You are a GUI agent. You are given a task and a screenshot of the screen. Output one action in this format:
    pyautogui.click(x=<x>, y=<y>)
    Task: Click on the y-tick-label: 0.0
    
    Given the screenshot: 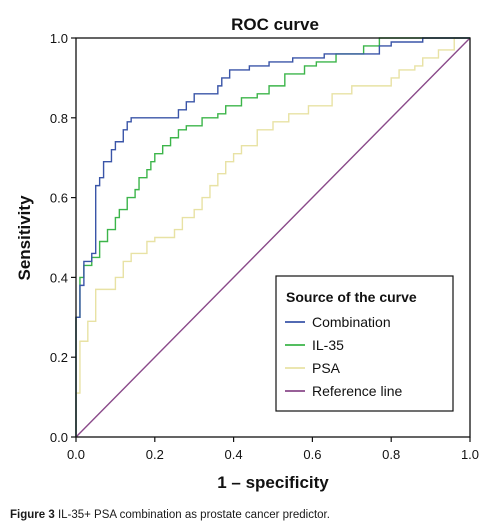 What is the action you would take?
    pyautogui.click(x=59, y=437)
    